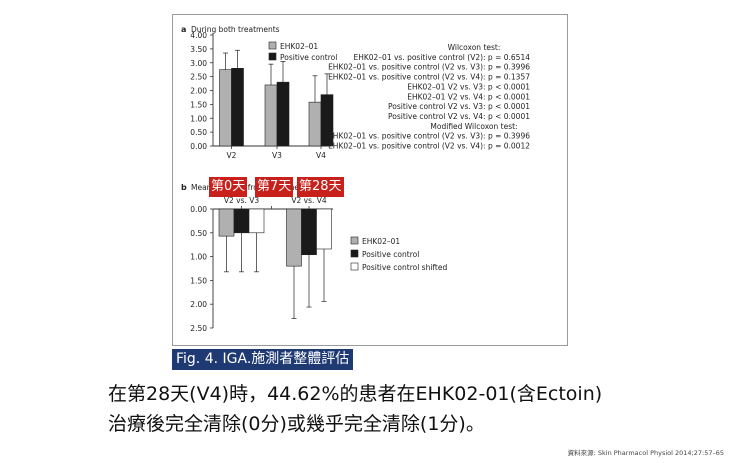 Image resolution: width=740 pixels, height=463 pixels. Describe the element at coordinates (309, 231) in the screenshot. I see `panel-b-bar-positive-control-v2-vs-v4` at that location.